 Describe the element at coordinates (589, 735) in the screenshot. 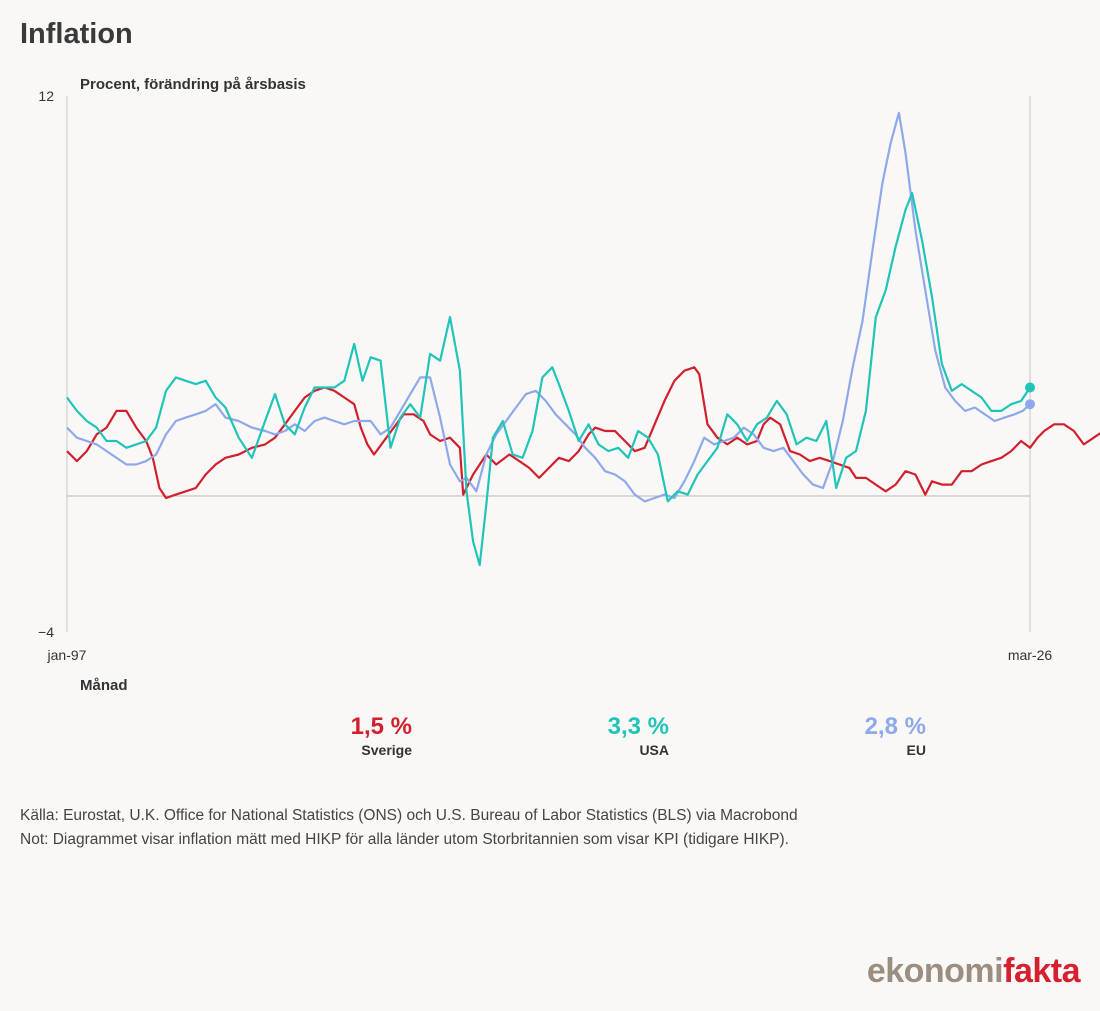

I see `legend-usa: 3,3 % USA` at that location.